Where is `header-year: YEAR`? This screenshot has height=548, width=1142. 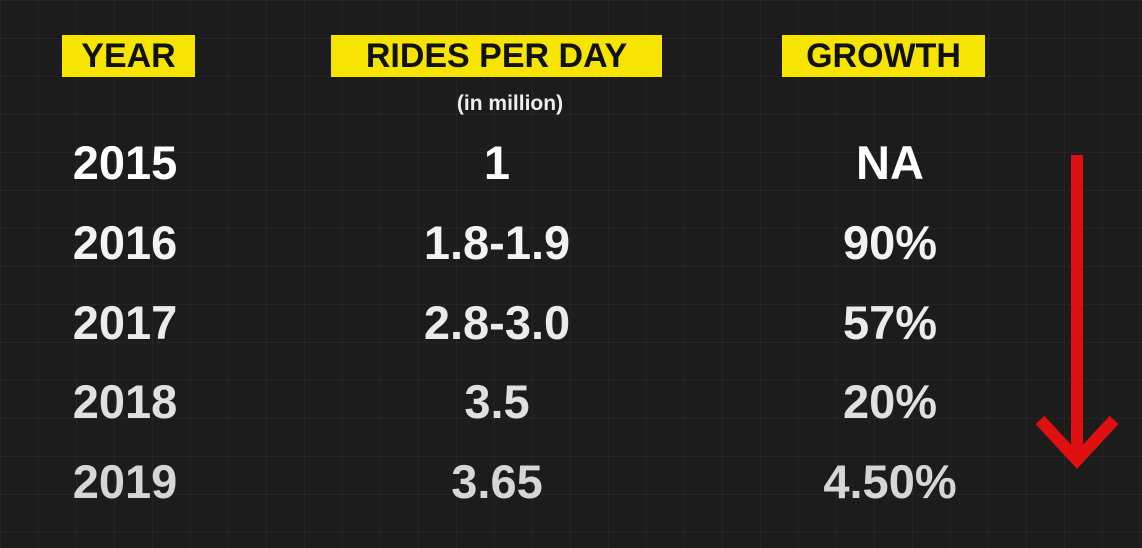 header-year: YEAR is located at coordinates (128, 56).